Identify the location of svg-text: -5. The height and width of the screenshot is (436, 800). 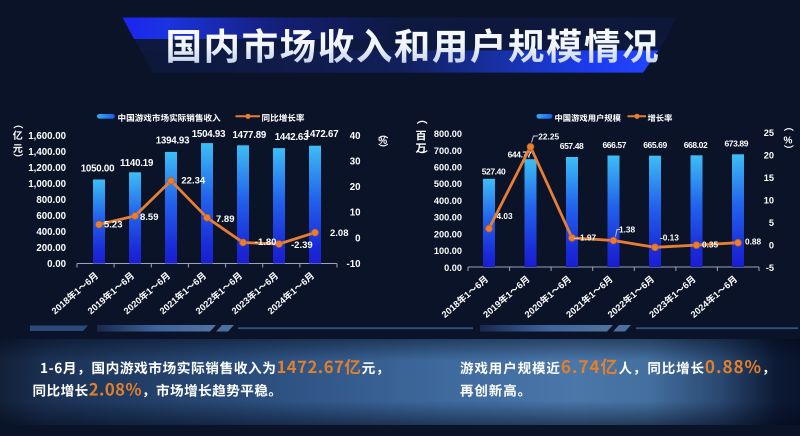
(770, 268).